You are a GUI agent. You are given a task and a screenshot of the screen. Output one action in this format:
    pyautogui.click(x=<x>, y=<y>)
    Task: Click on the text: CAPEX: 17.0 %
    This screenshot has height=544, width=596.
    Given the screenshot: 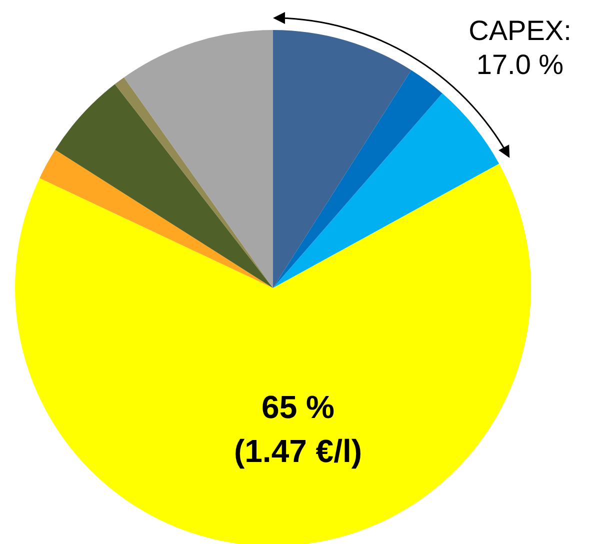 What is the action you would take?
    pyautogui.click(x=520, y=47)
    